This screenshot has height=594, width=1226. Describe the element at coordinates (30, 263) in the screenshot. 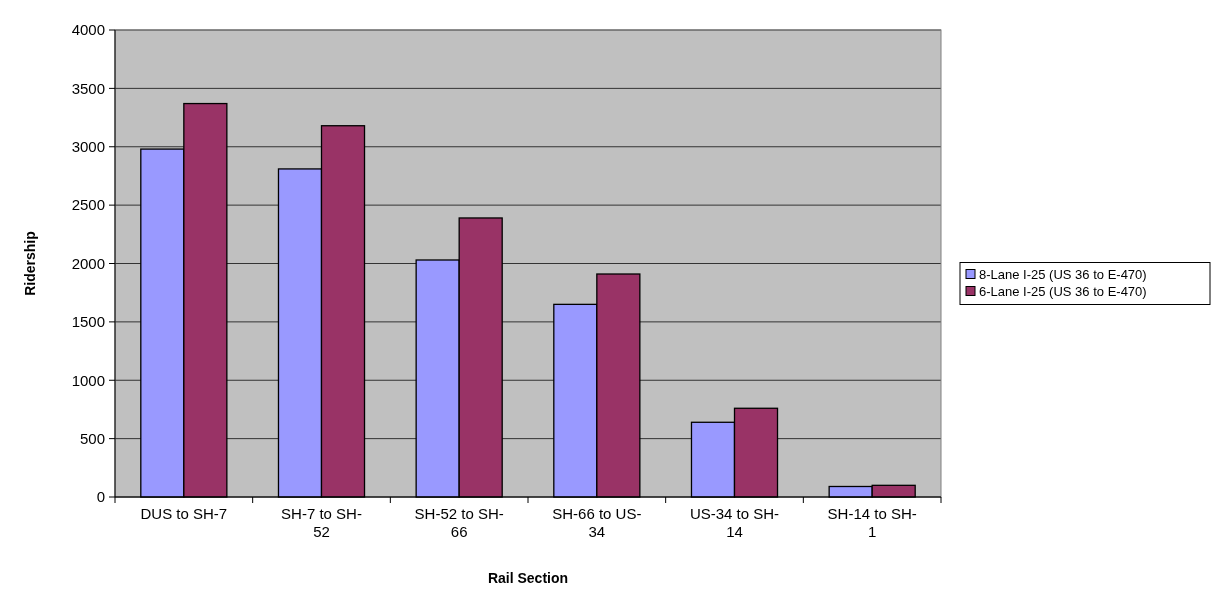

I see `y-axis-title: Ridership` at that location.